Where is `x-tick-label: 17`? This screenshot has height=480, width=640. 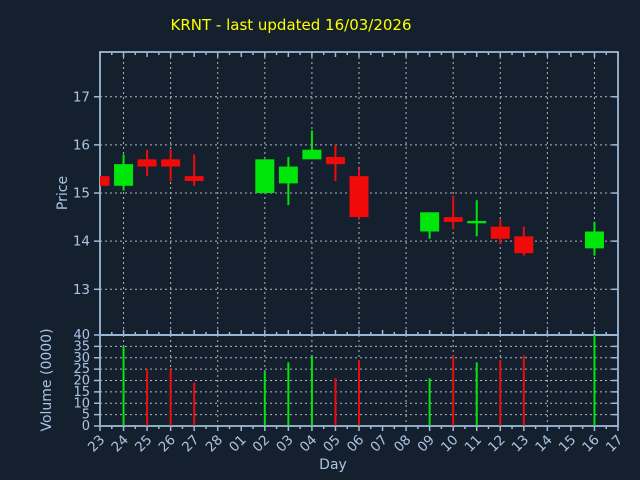 x-tick-label: 17 is located at coordinates (614, 443).